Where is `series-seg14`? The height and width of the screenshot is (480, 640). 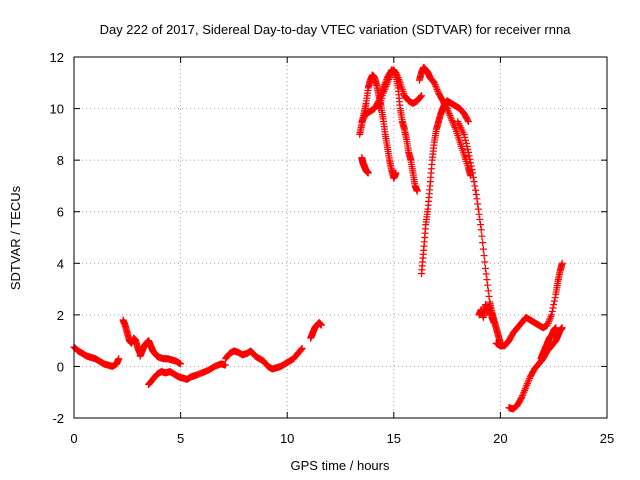 series-seg14 is located at coordinates (486, 314).